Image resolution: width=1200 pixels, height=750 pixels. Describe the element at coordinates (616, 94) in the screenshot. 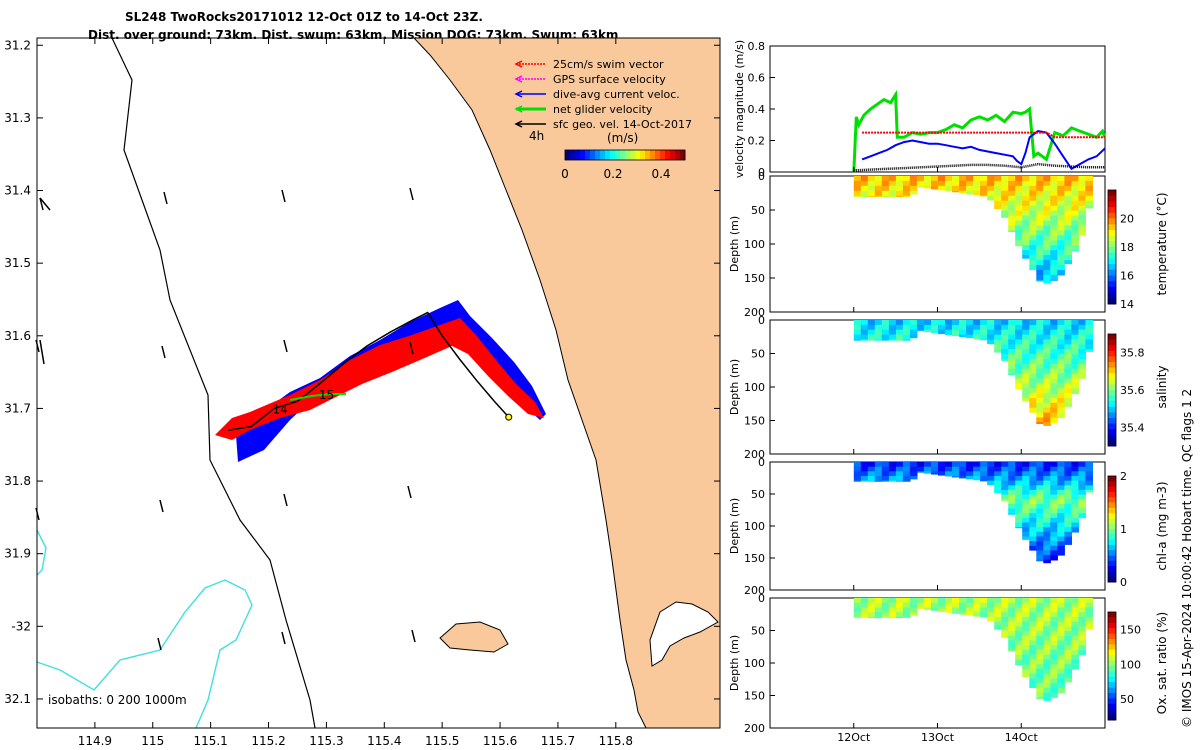

I see `legend-label: dive-avg current veloc.` at that location.